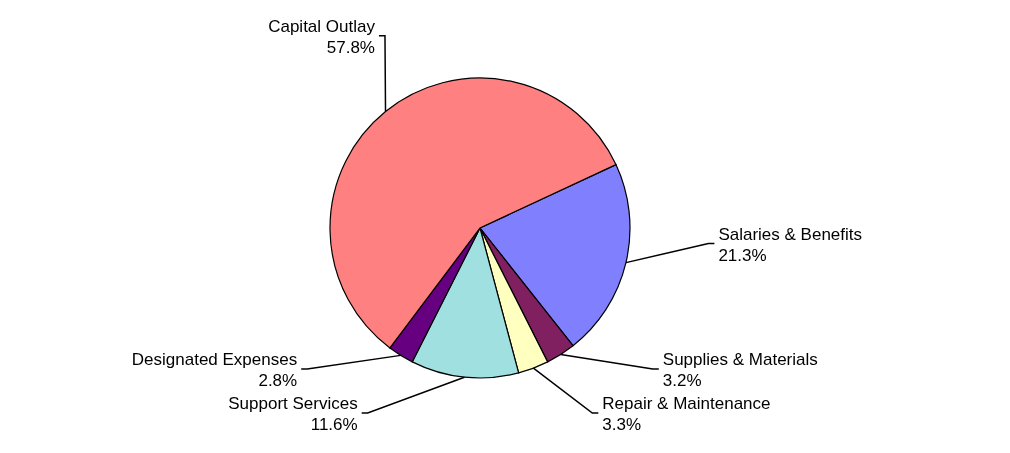 This screenshot has width=1010, height=453. What do you see at coordinates (278, 380) in the screenshot?
I see `data-label: 2.8%` at bounding box center [278, 380].